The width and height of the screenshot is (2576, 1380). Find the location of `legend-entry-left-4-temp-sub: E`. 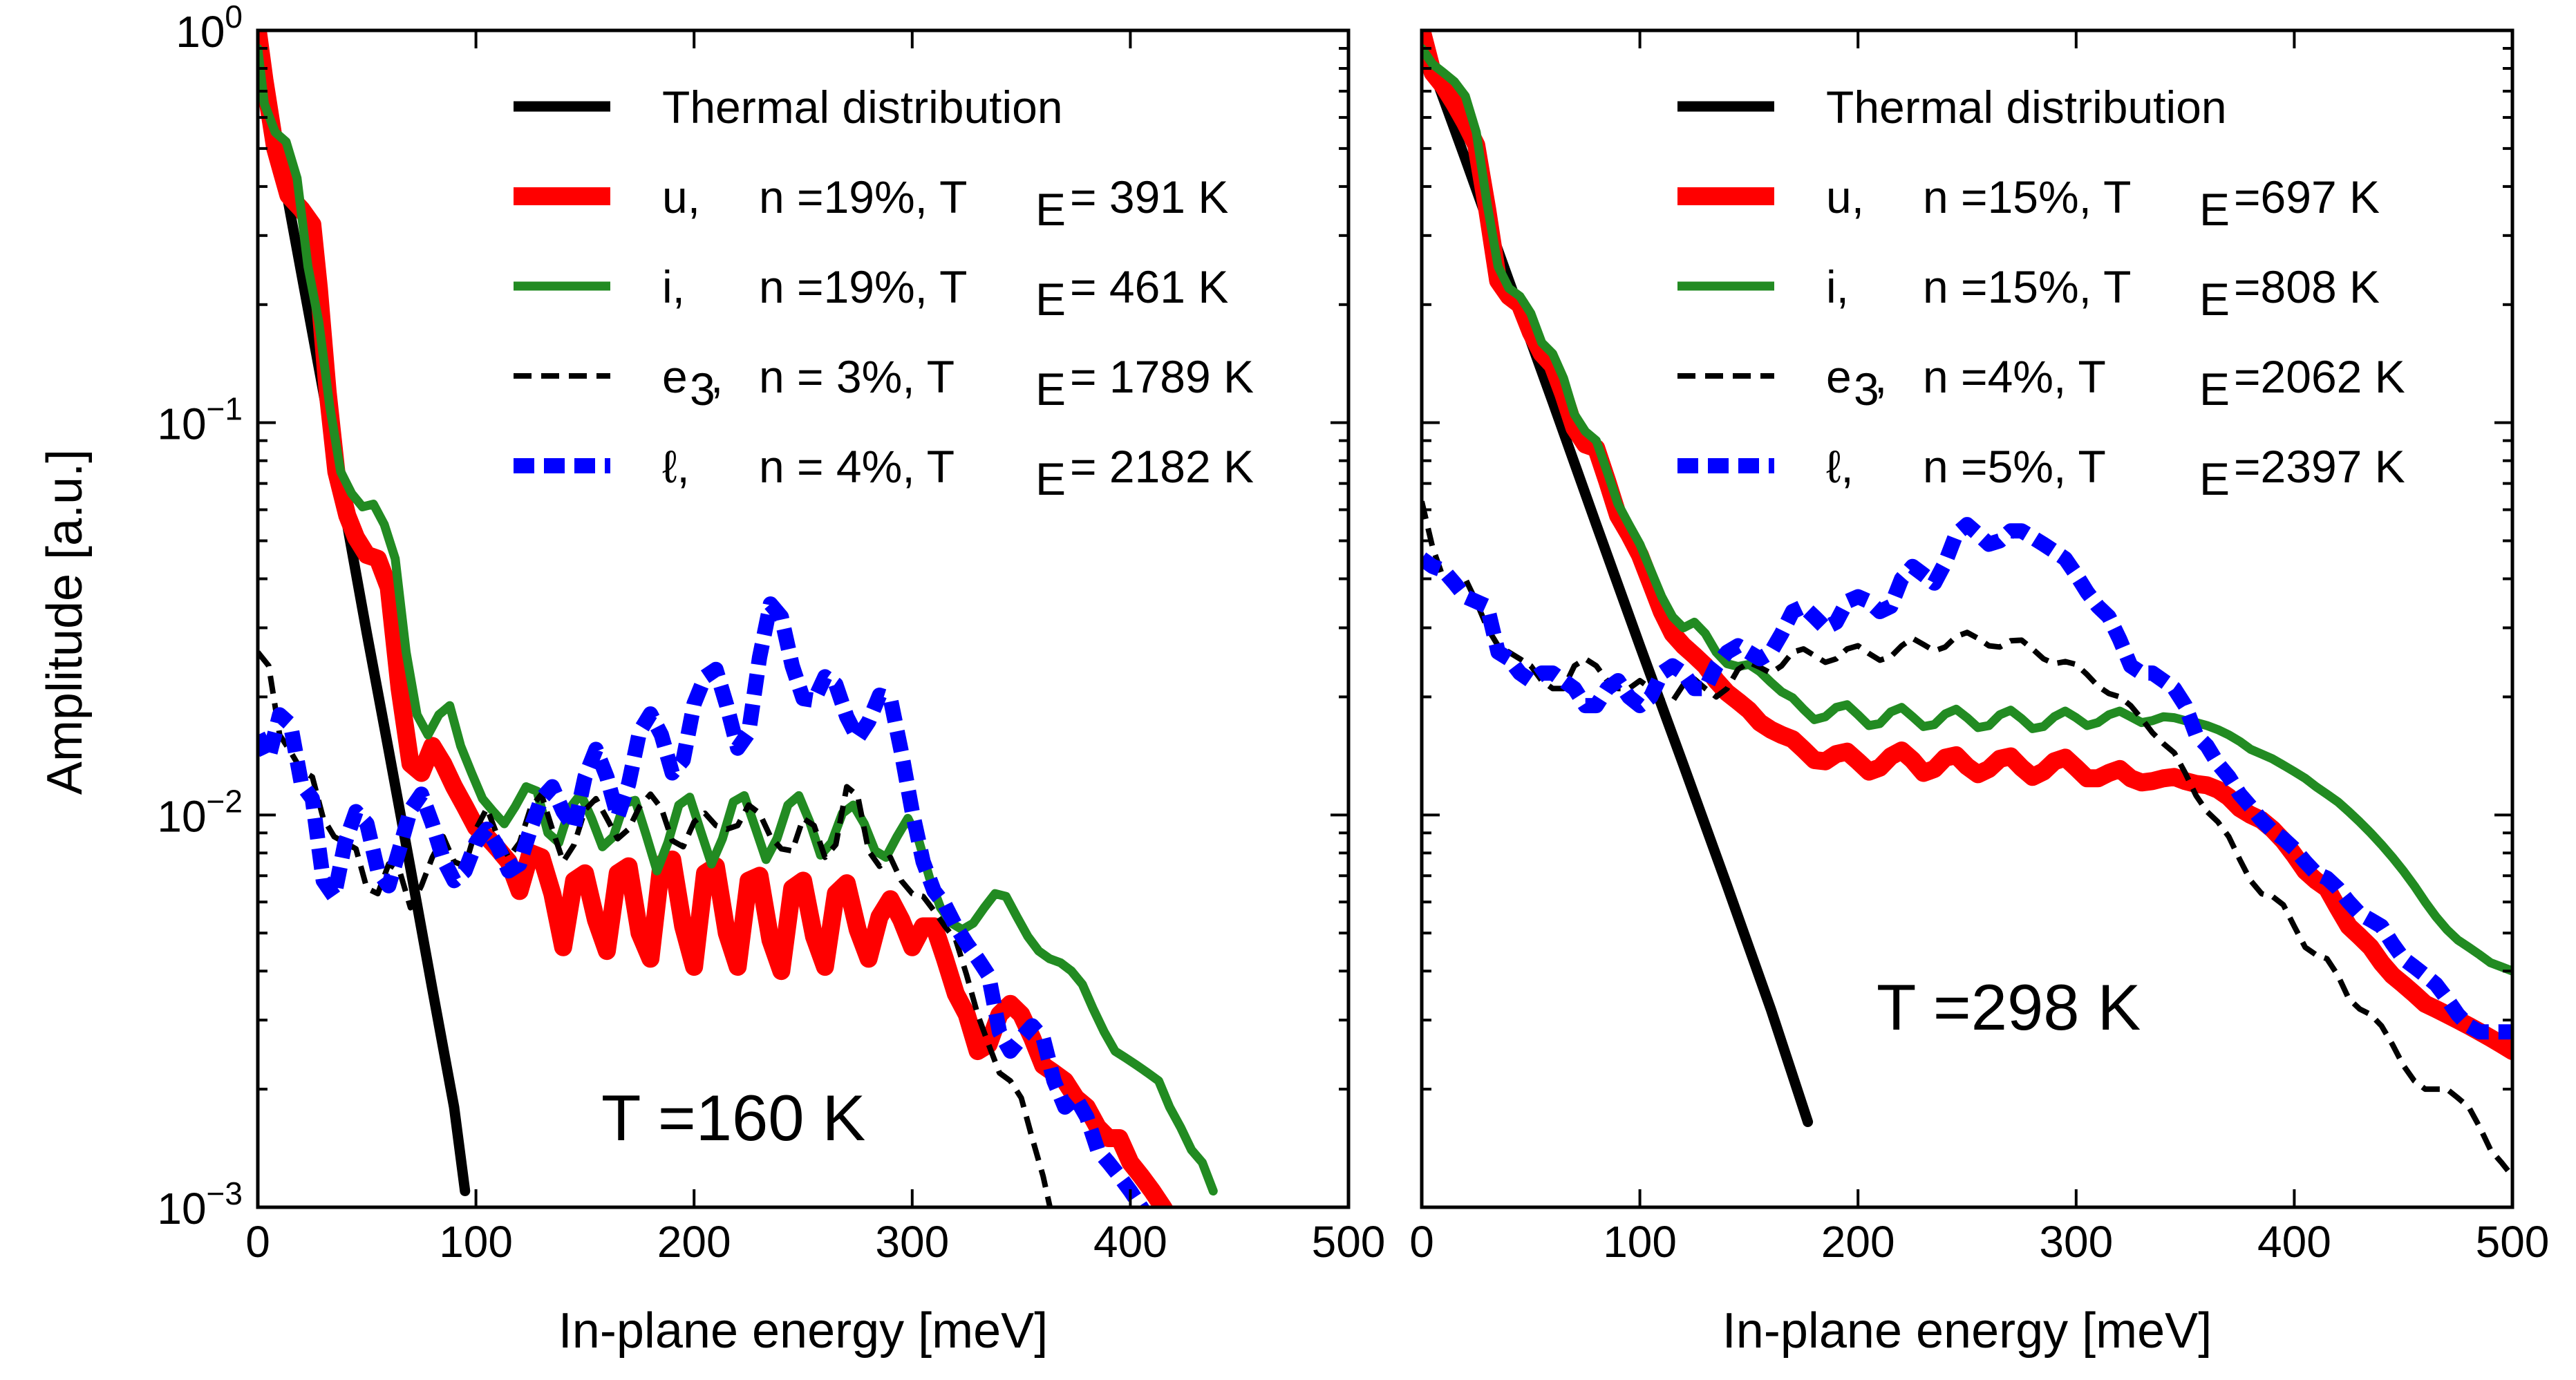

legend-entry-left-4-temp-sub: E is located at coordinates (1050, 389).